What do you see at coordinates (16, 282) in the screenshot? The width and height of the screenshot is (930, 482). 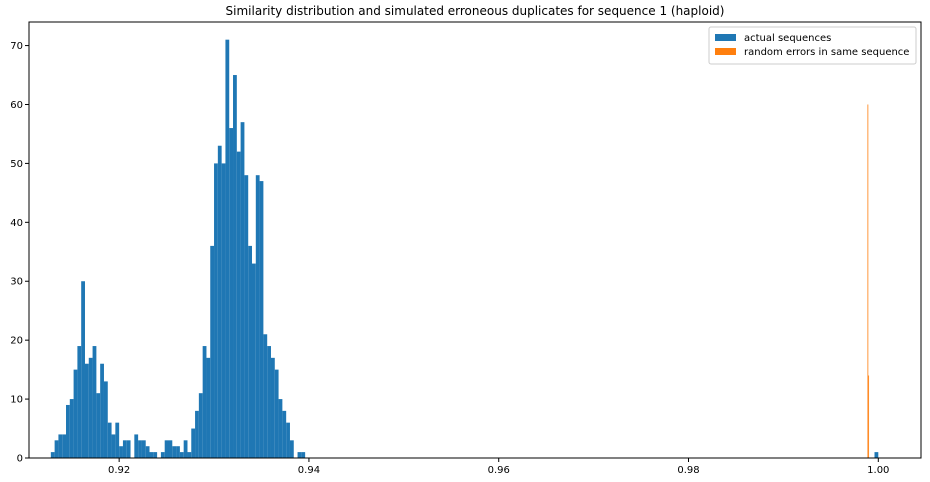 I see `y-tick-label: 30` at bounding box center [16, 282].